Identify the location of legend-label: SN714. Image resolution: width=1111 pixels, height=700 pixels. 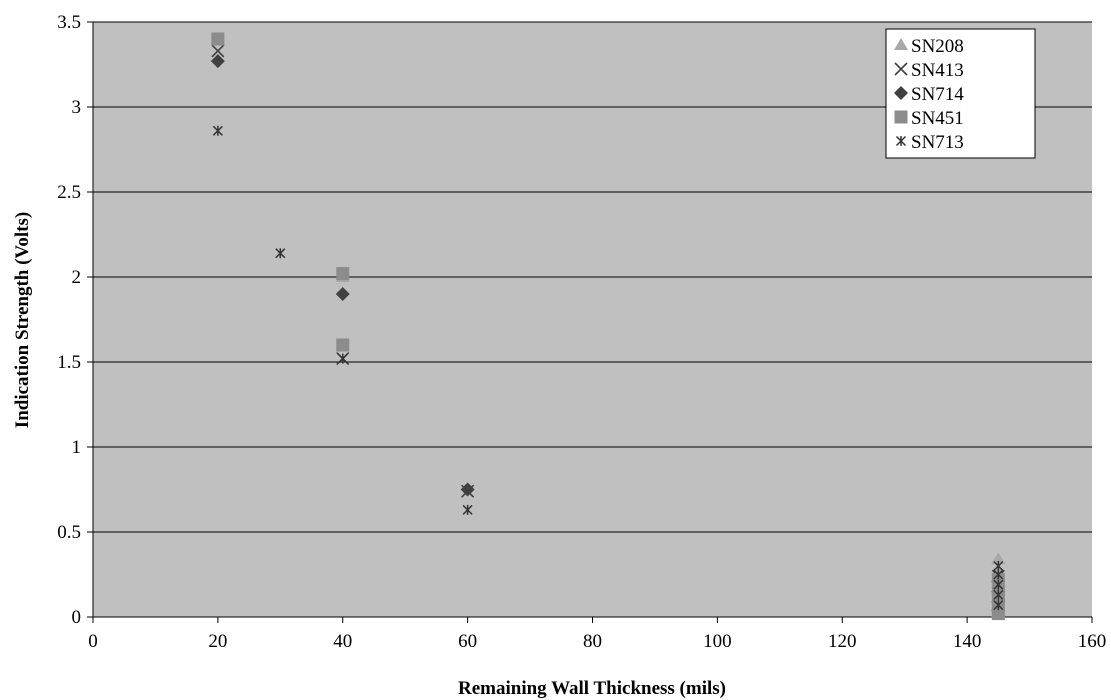
(937, 94).